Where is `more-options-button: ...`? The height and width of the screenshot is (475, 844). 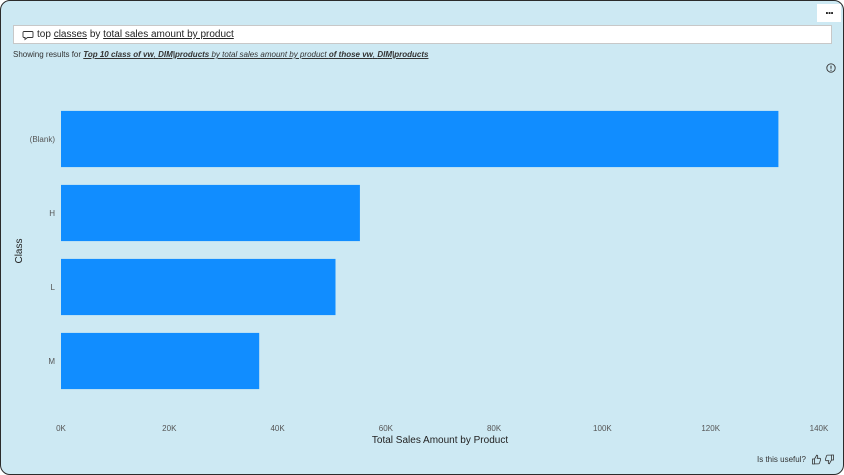 more-options-button: ... is located at coordinates (829, 12).